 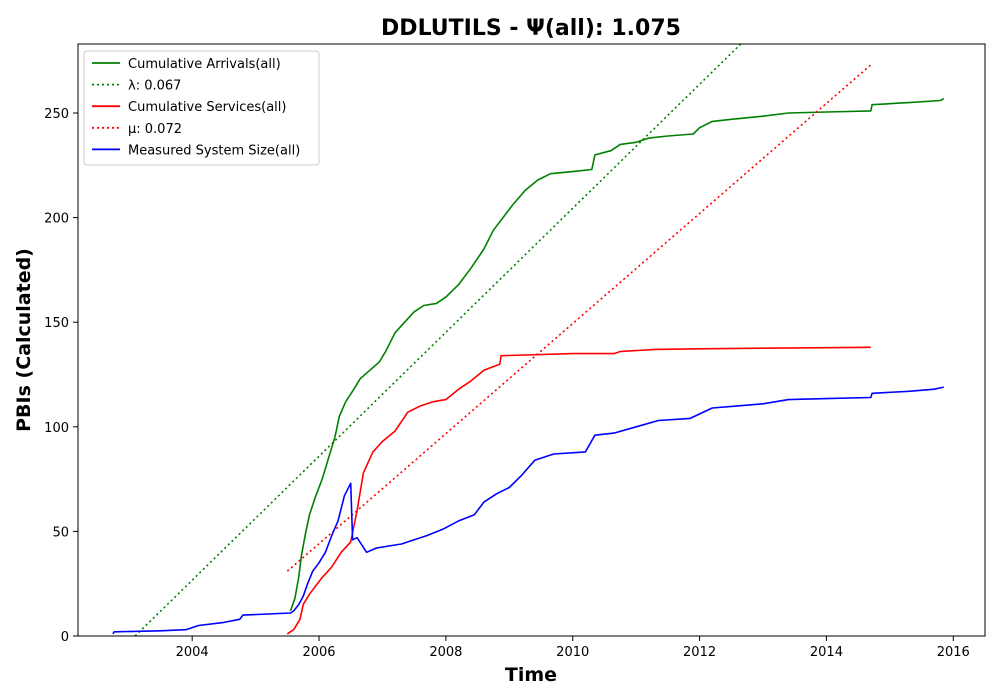 What do you see at coordinates (24, 340) in the screenshot?
I see `y-axis-label: PBIs (Calculated)` at bounding box center [24, 340].